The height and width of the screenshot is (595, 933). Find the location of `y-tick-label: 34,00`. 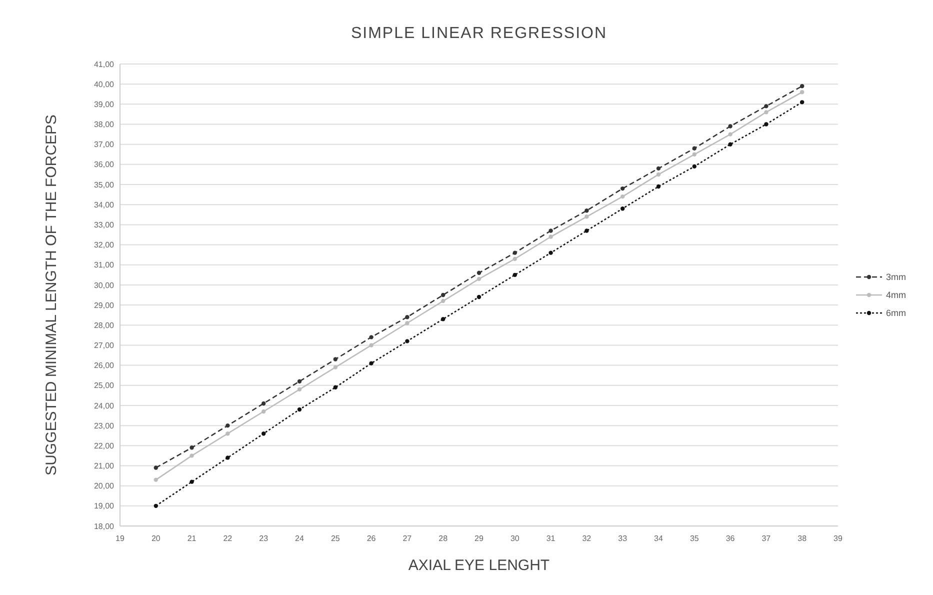

y-tick-label: 34,00 is located at coordinates (104, 205).